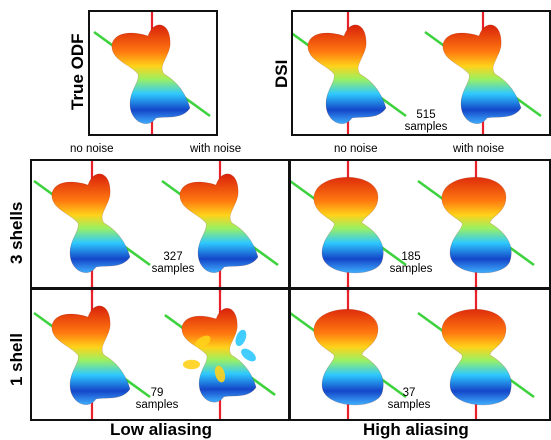 This screenshot has height=440, width=551. I want to click on shell1-high-with-noise-glyph, so click(476, 352).